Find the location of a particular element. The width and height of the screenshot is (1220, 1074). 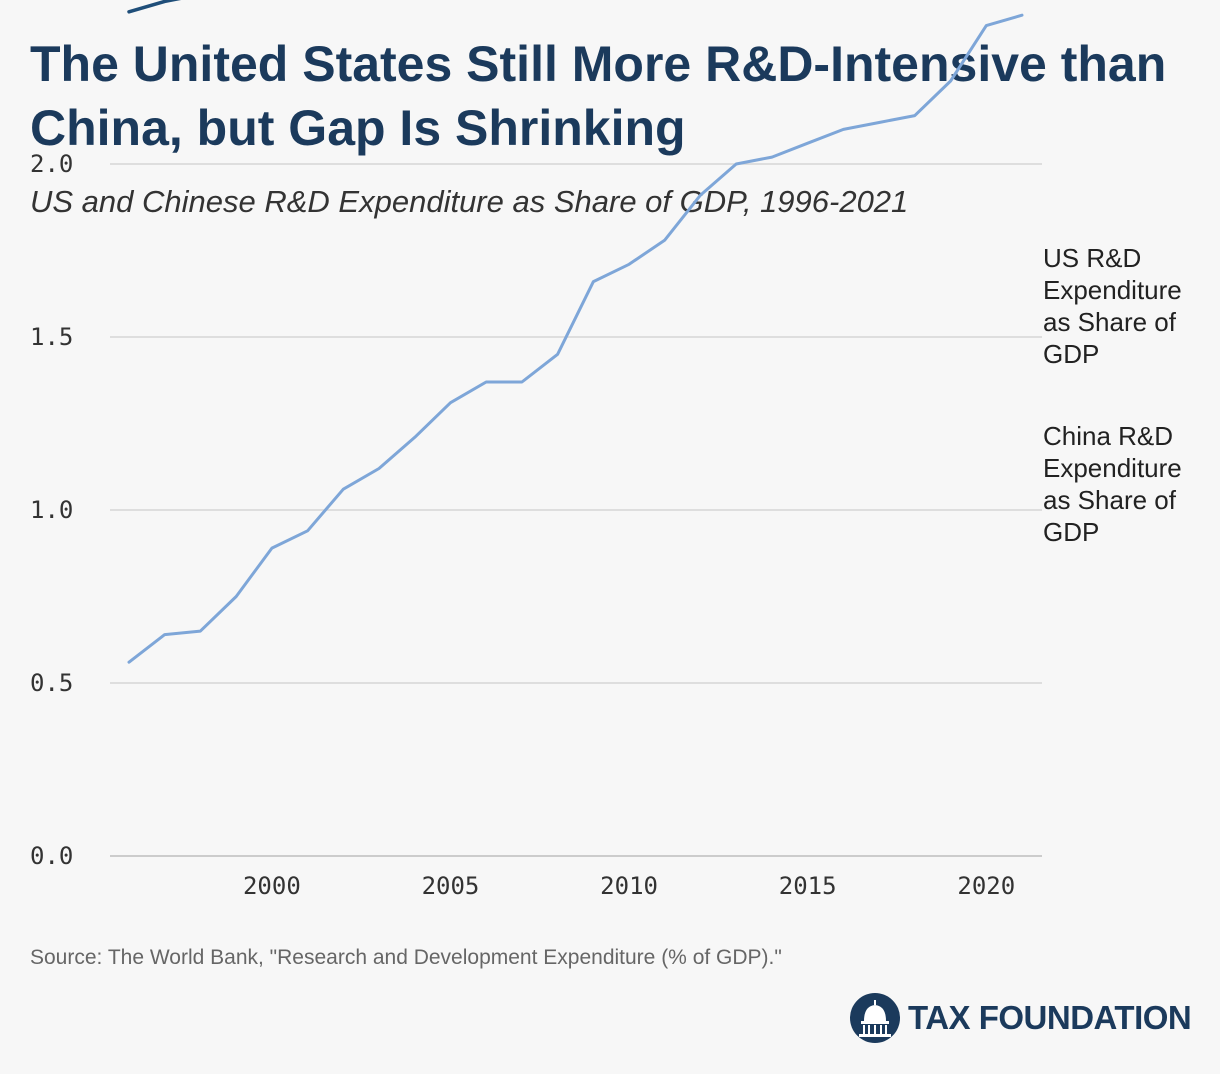

x-tick-label: 2020 is located at coordinates (986, 886).